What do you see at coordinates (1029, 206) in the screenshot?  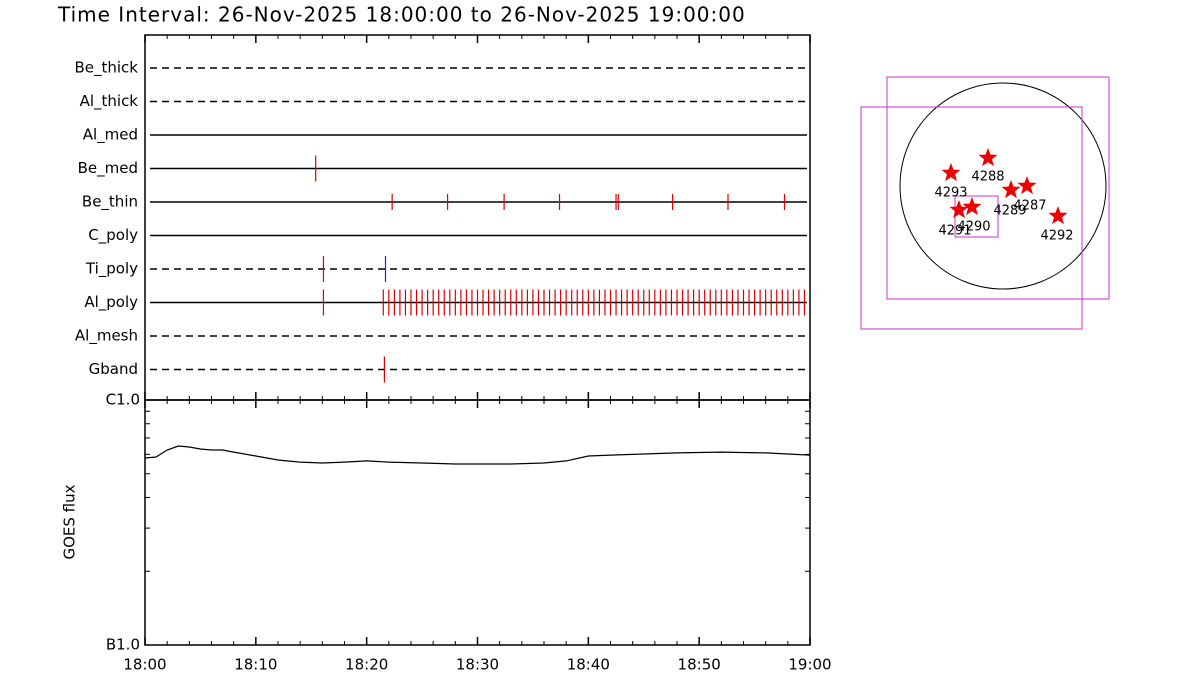 I see `region-label: 4287` at bounding box center [1029, 206].